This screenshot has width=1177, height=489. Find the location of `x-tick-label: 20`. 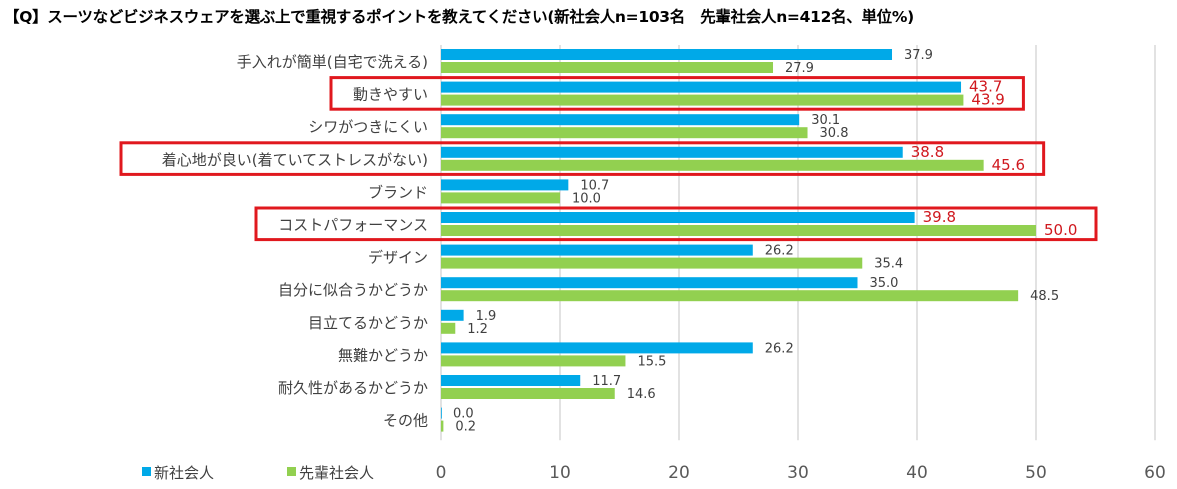

x-tick-label: 20 is located at coordinates (679, 473).